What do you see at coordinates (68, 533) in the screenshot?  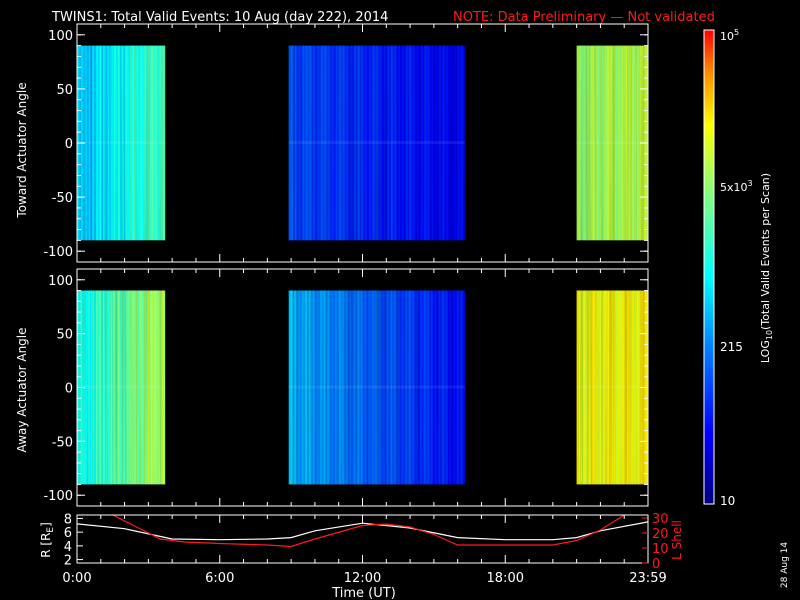 I see `radius-tick-label: 6` at bounding box center [68, 533].